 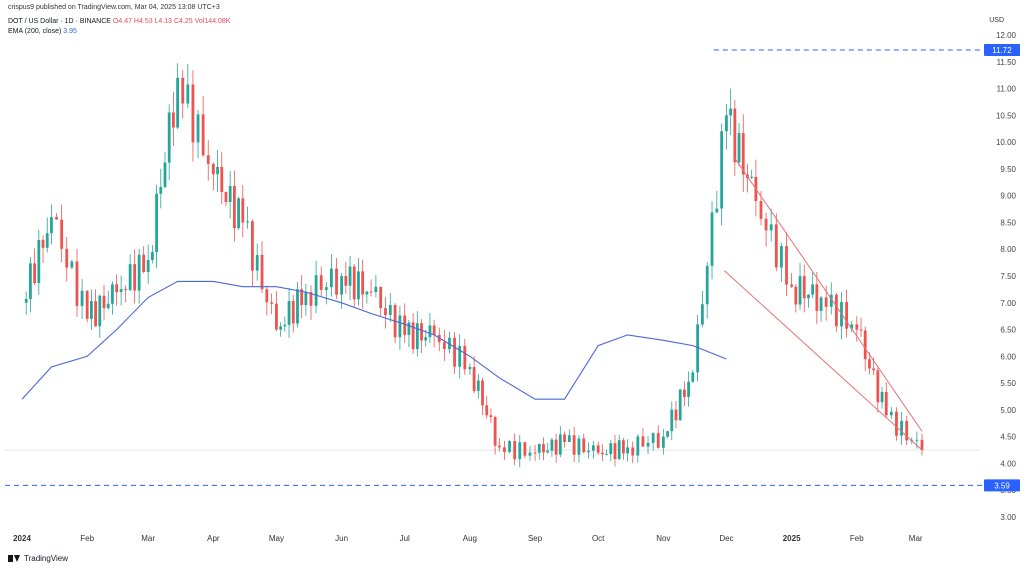 What do you see at coordinates (598, 538) in the screenshot?
I see `x-tick-label-9: Oct` at bounding box center [598, 538].